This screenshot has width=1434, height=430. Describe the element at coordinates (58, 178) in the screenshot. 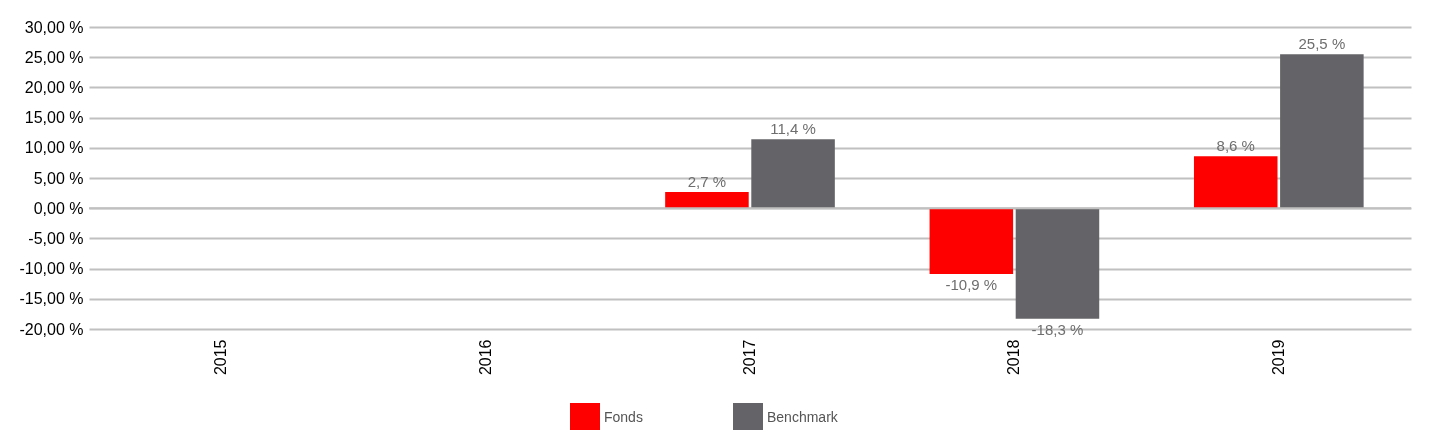

I see `y-tick-label: 5,00 %` at that location.